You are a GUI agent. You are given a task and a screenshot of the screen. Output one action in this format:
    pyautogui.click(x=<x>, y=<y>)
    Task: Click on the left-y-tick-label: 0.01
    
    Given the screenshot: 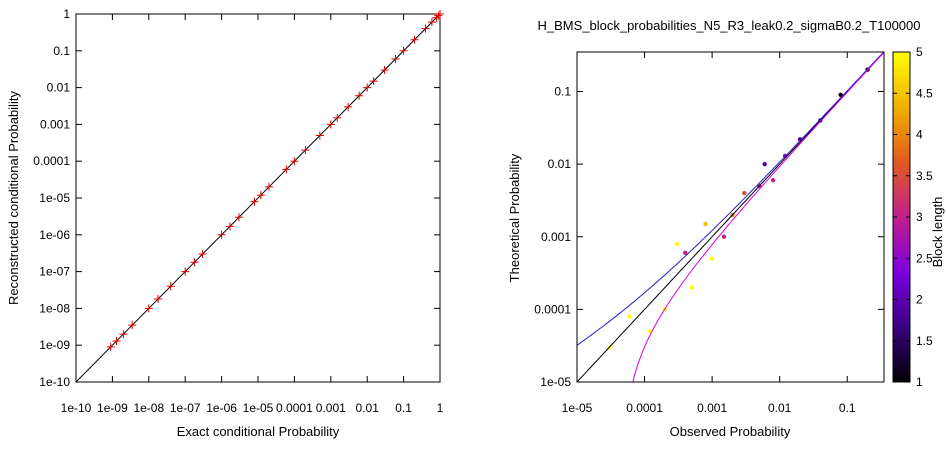 What is the action you would take?
    pyautogui.click(x=59, y=88)
    